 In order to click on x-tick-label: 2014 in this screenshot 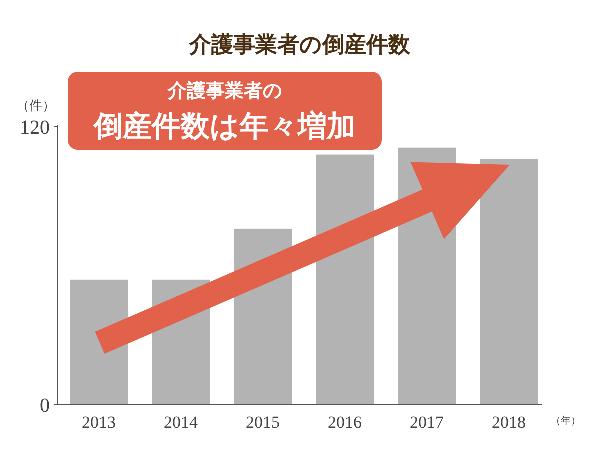, I will do `click(181, 422)`.